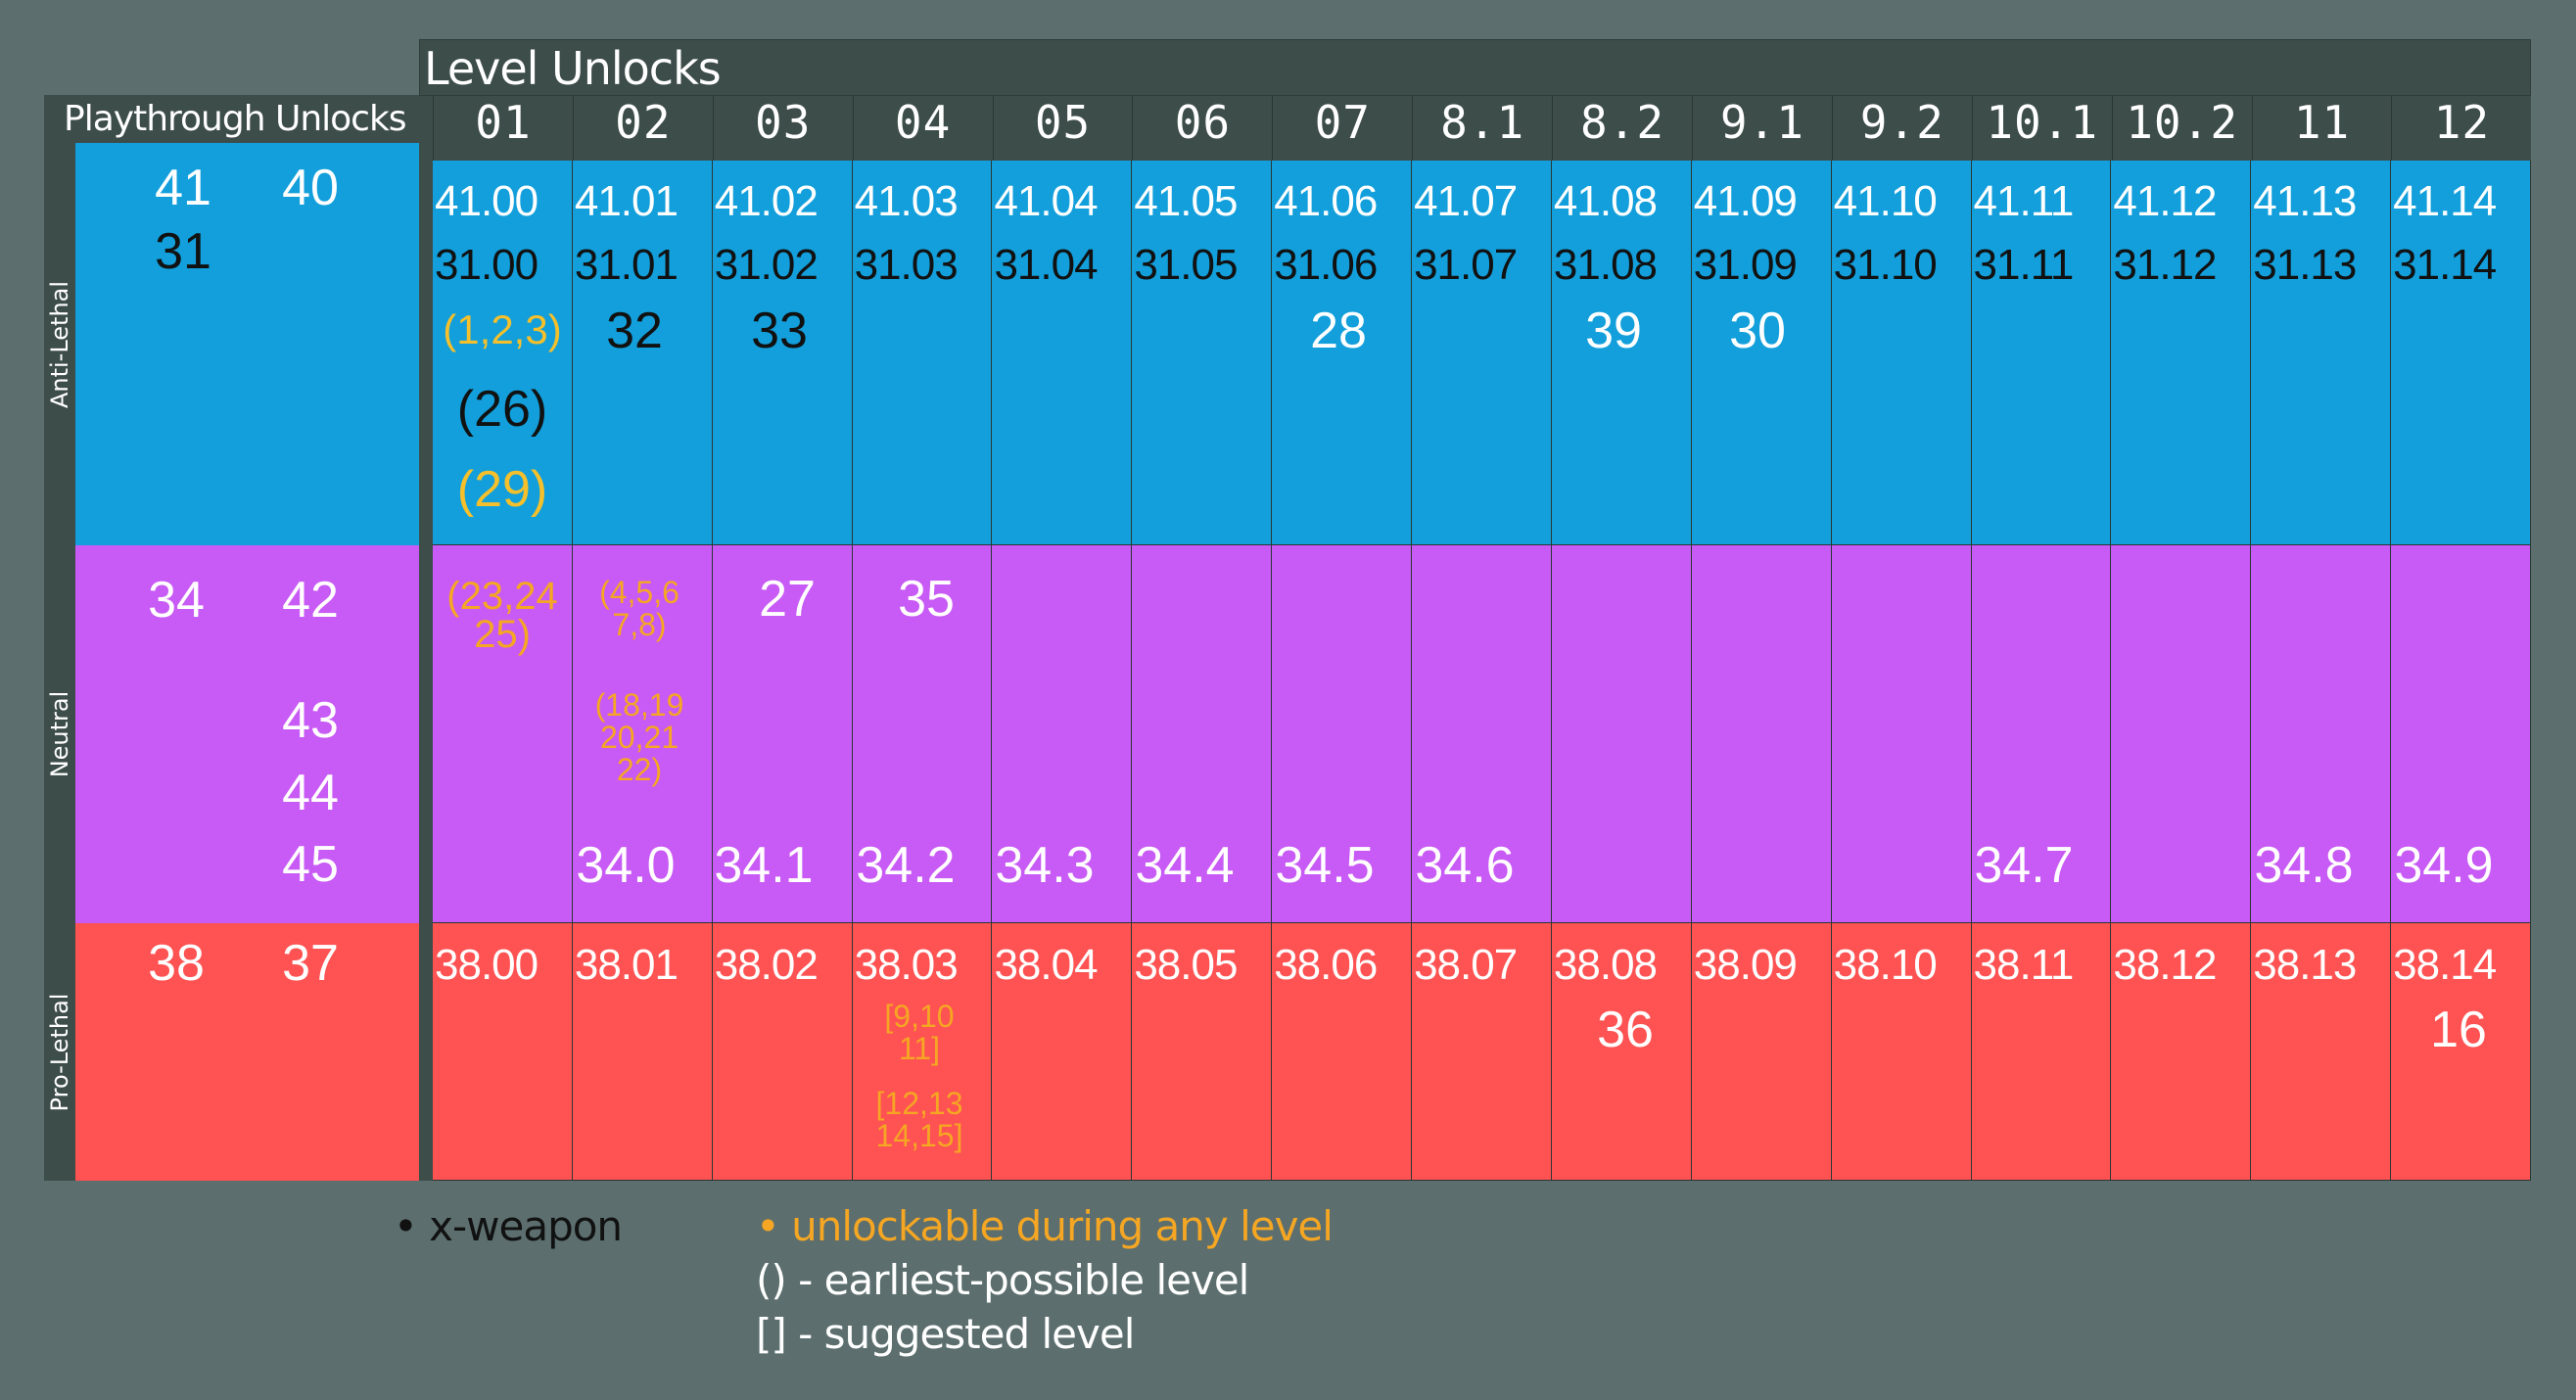 Image resolution: width=2576 pixels, height=1400 pixels. I want to click on column-header: 8.2, so click(1622, 128).